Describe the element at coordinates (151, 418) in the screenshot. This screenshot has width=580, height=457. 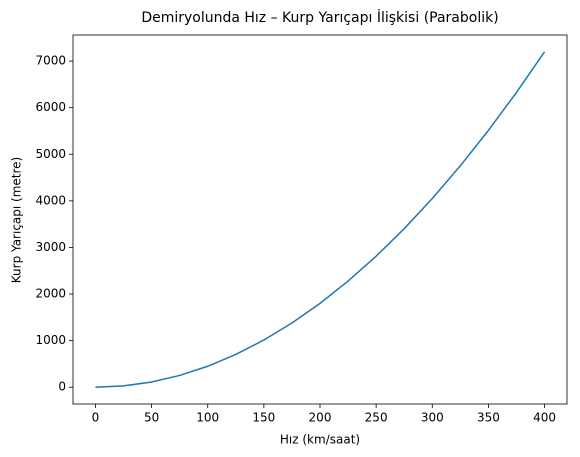
I see `x-tick-label: 50` at that location.